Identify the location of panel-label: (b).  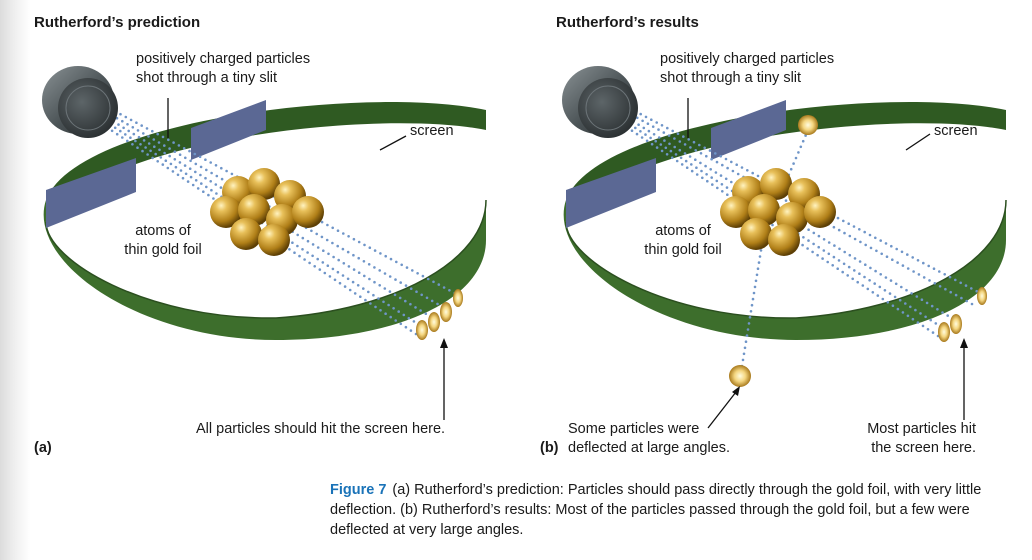
(549, 448).